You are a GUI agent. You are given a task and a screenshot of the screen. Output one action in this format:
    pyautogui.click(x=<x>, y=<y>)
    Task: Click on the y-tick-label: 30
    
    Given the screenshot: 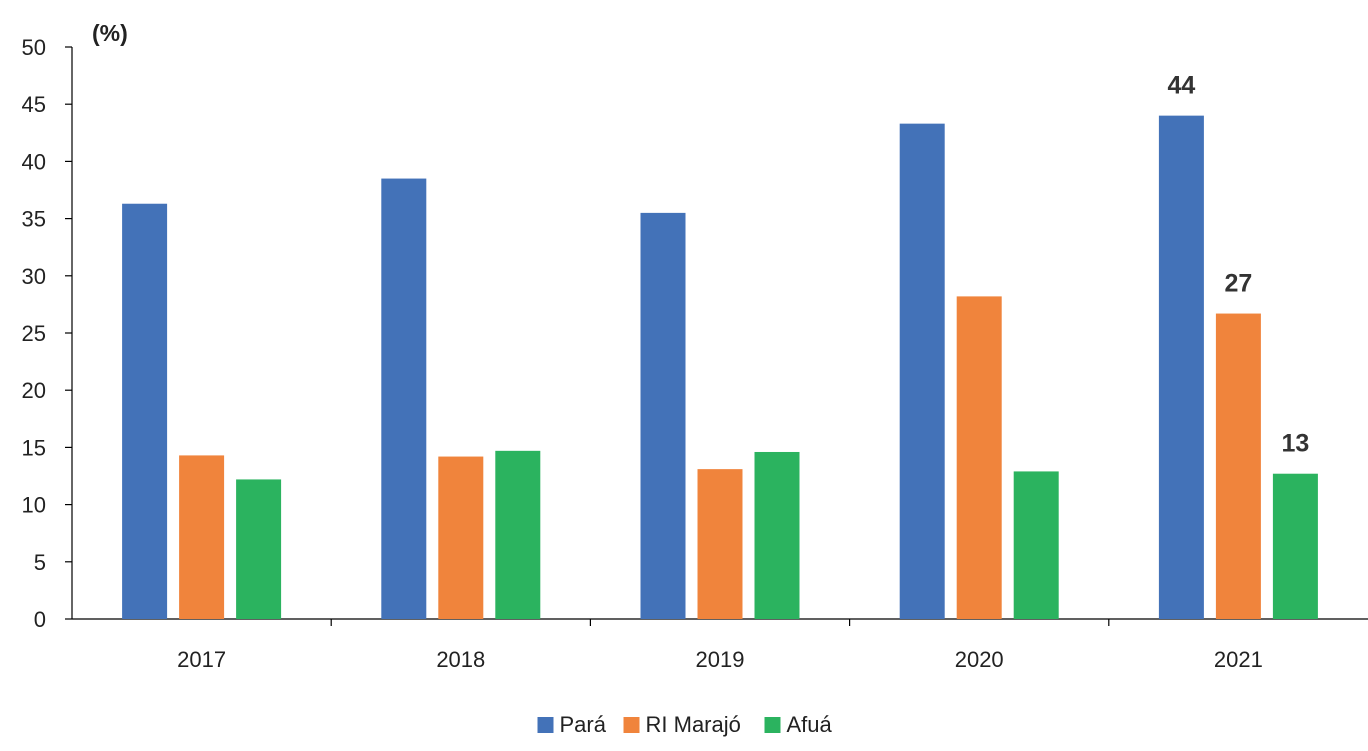 What is the action you would take?
    pyautogui.click(x=34, y=276)
    